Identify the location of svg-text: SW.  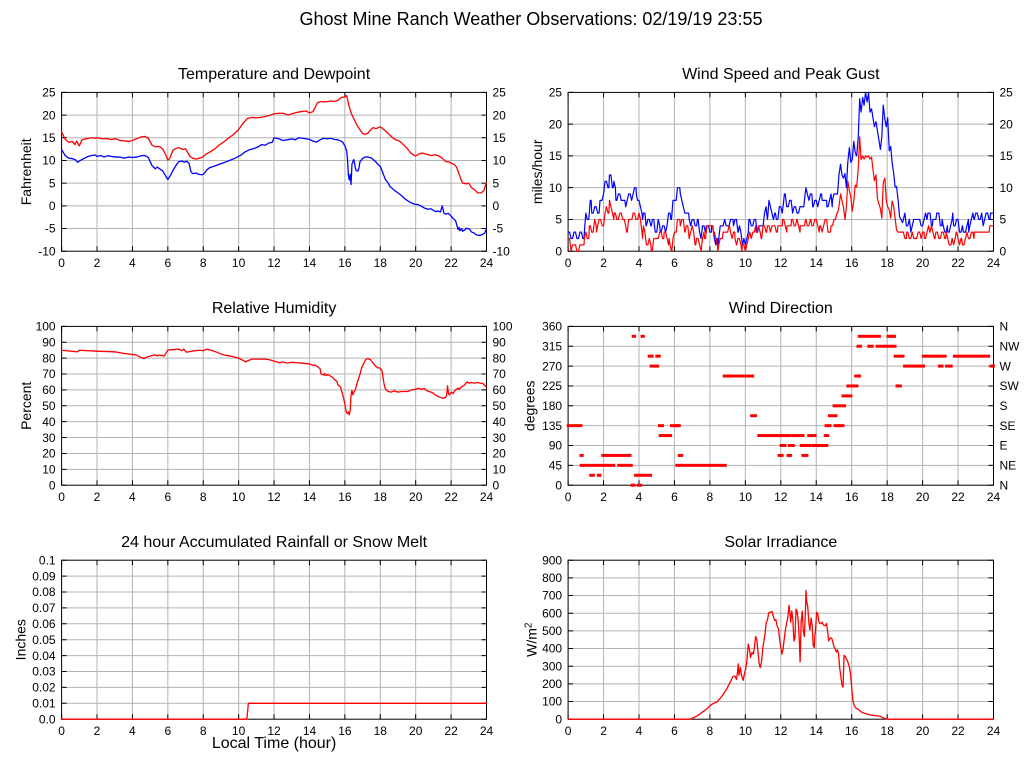
(1010, 386).